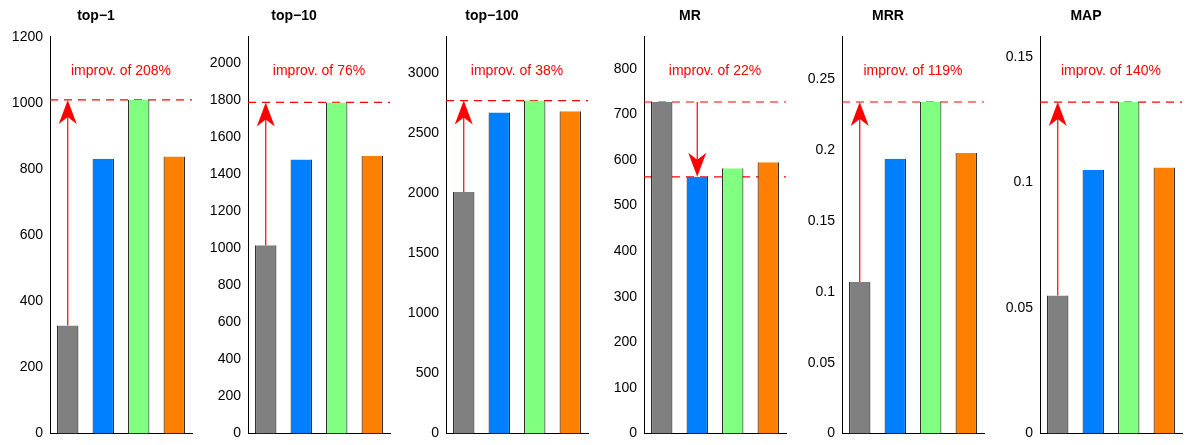 Image resolution: width=1192 pixels, height=445 pixels. I want to click on chart-title: MAP, so click(1086, 15).